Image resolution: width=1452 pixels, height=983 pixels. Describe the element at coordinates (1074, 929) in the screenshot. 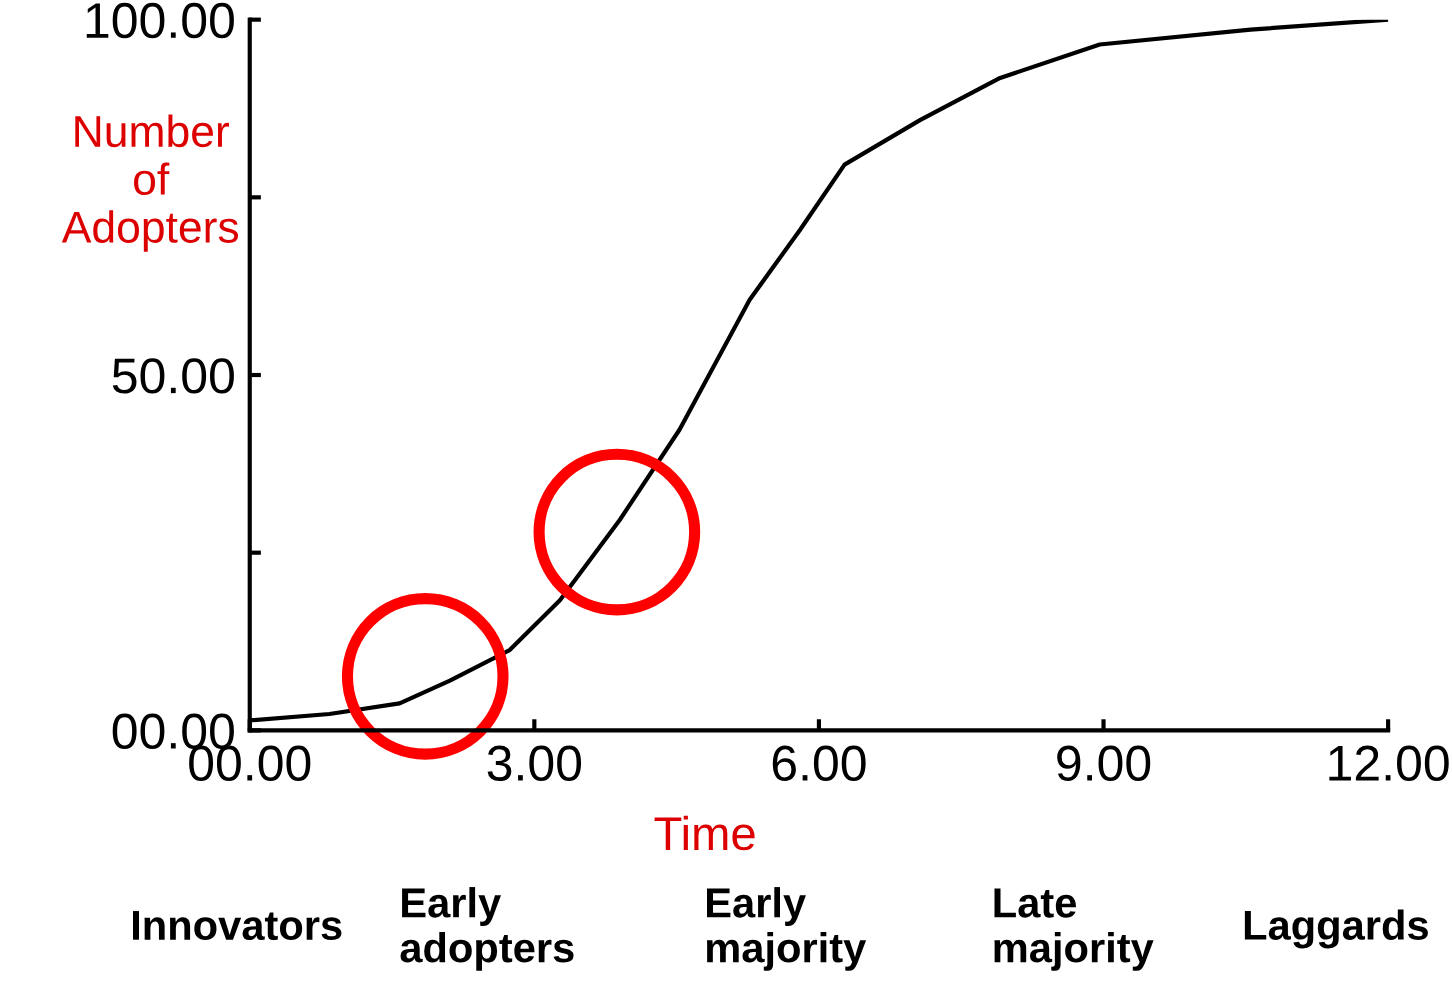

I see `text: Late majority` at that location.